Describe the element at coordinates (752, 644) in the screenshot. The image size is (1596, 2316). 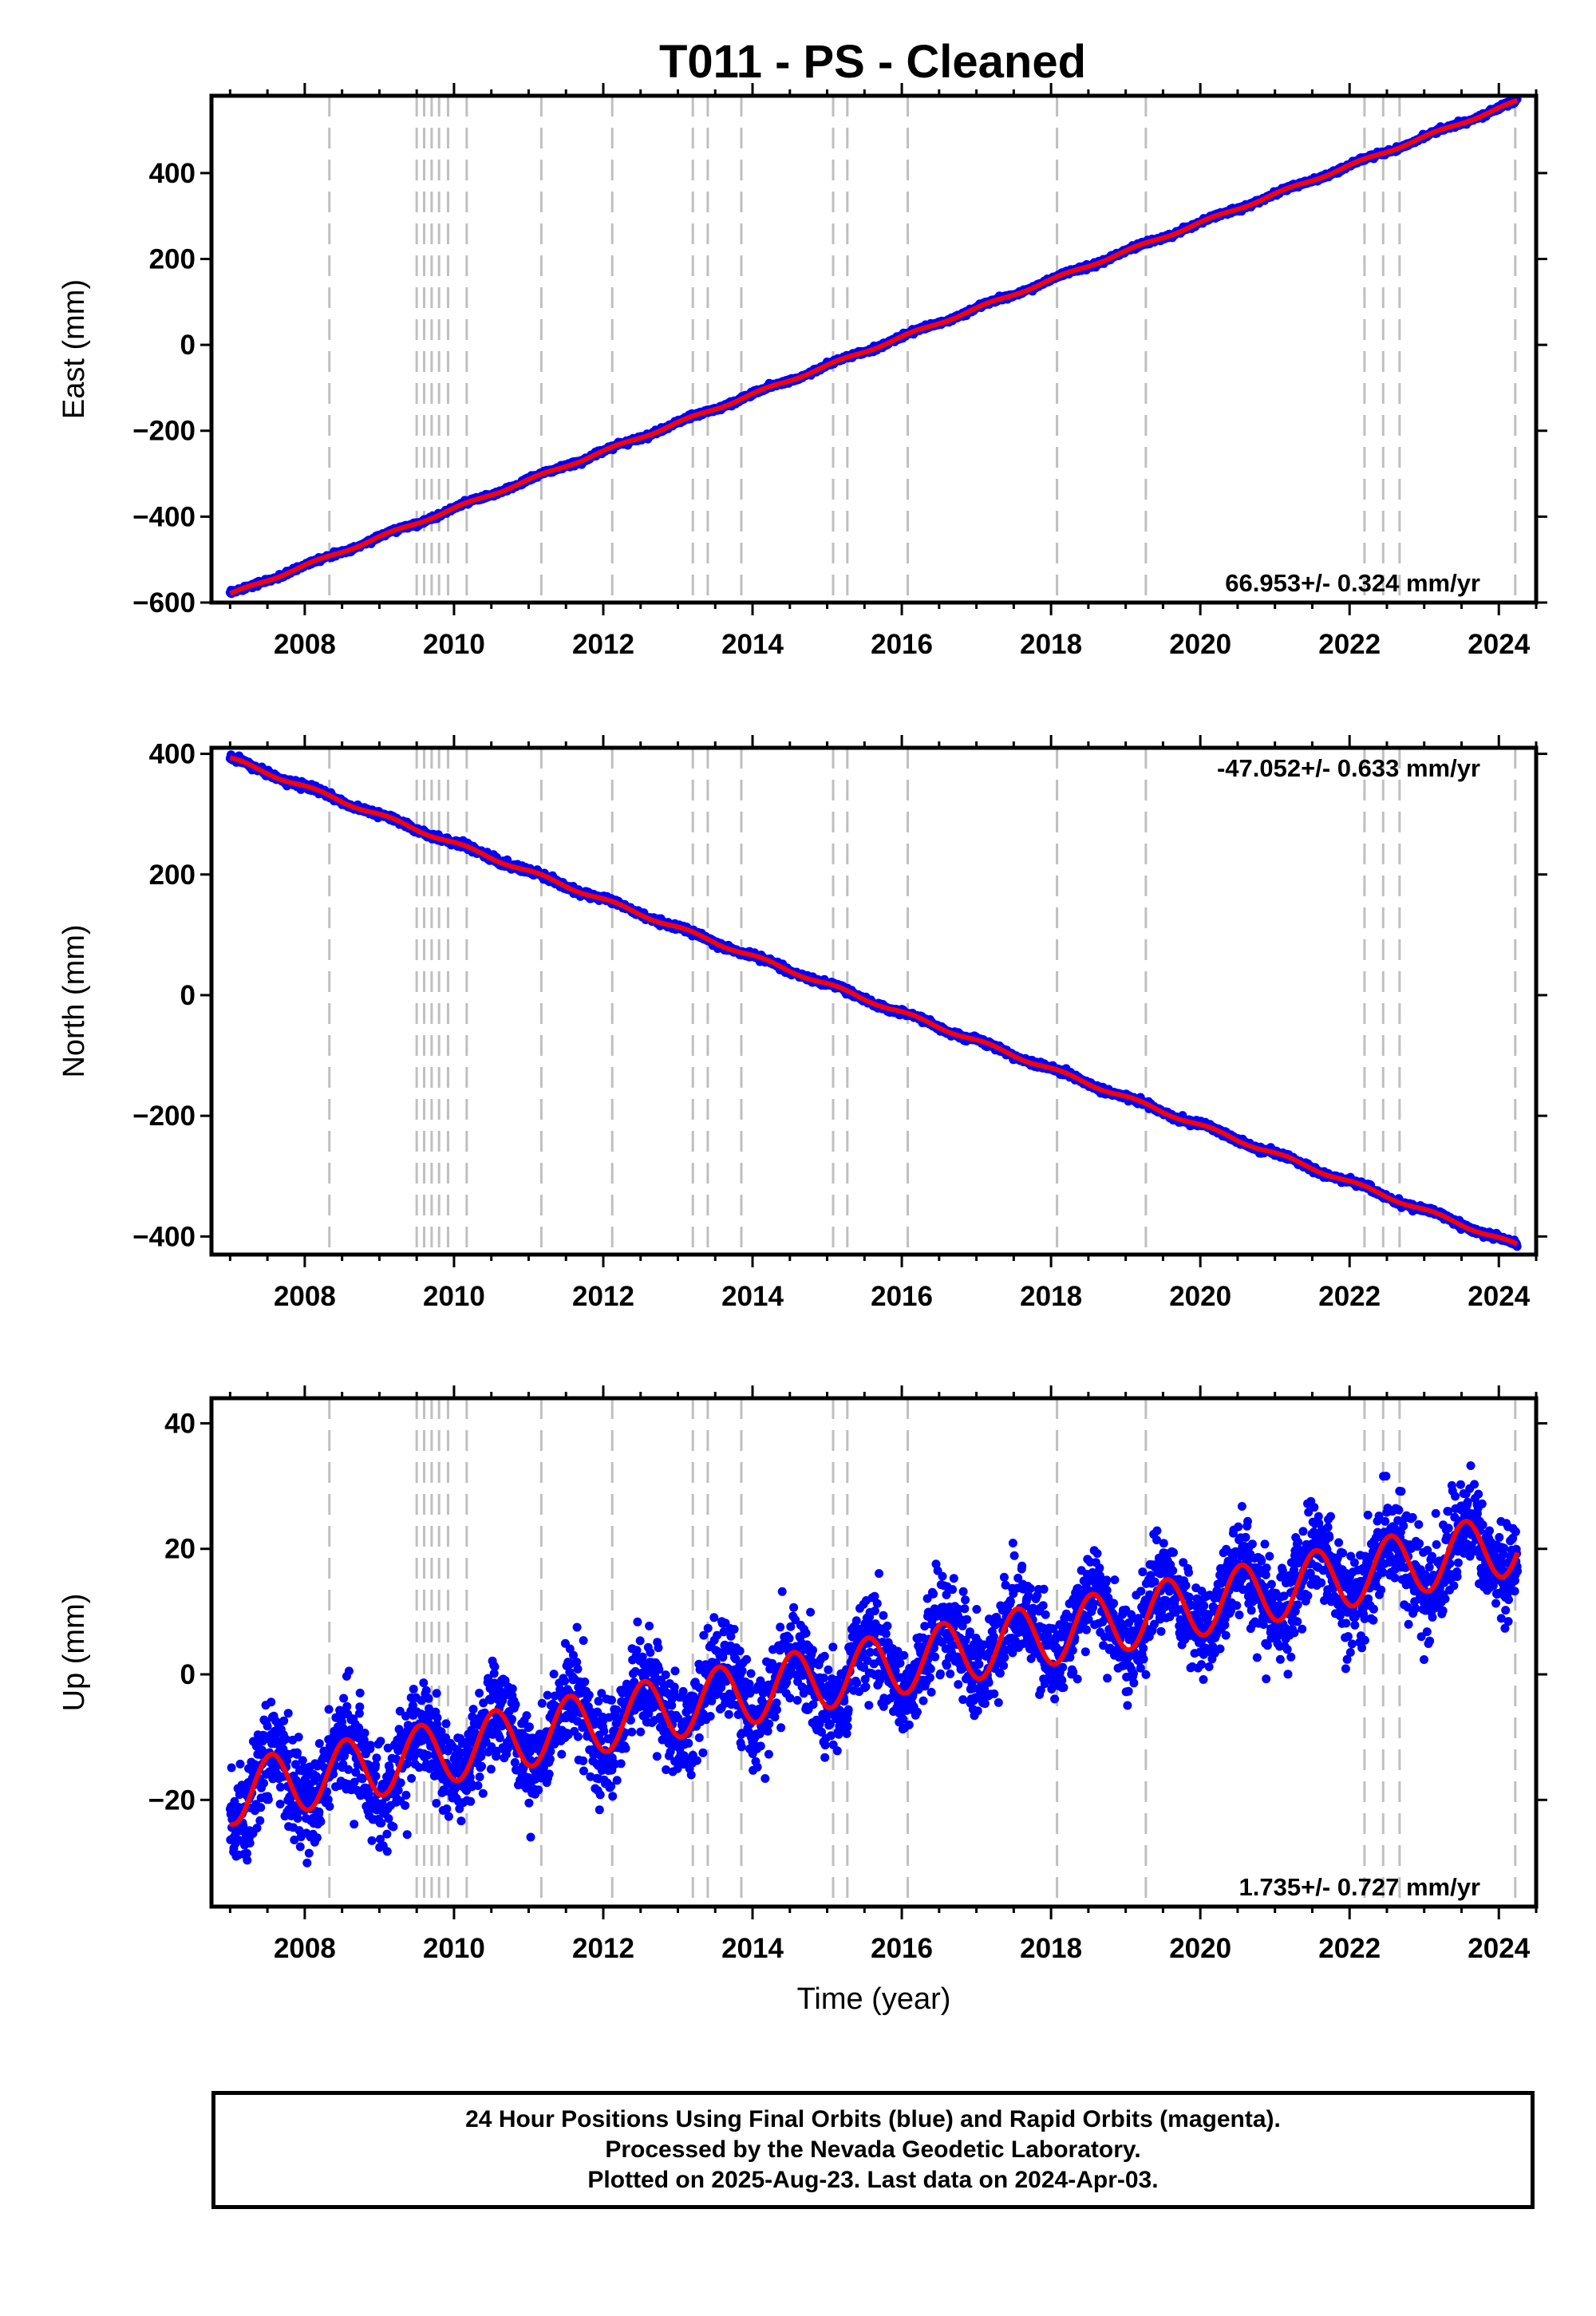
I see `x-tick-label: 2014` at that location.